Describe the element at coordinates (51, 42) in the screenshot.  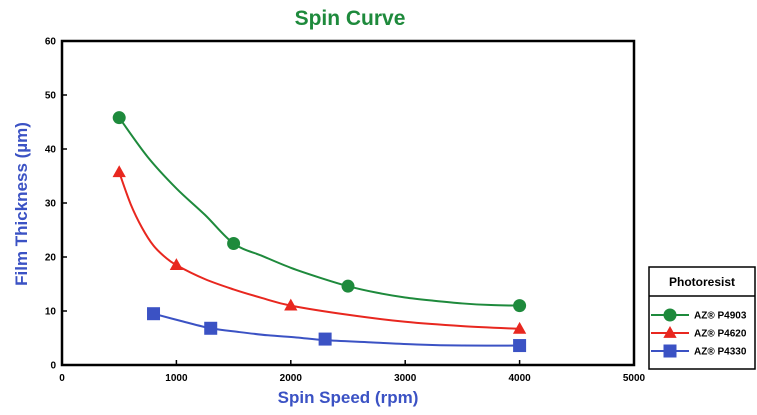
I see `y-tick-label: 60` at that location.